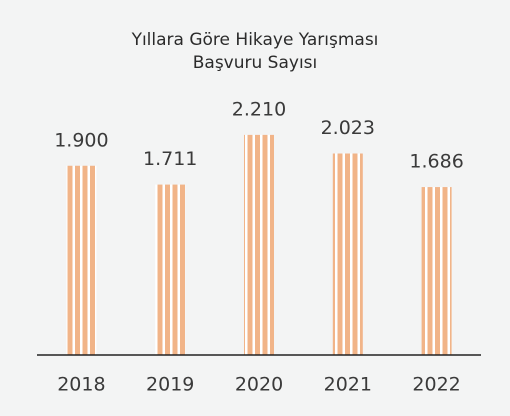  Describe the element at coordinates (81, 140) in the screenshot. I see `data-label: 1.900` at that location.